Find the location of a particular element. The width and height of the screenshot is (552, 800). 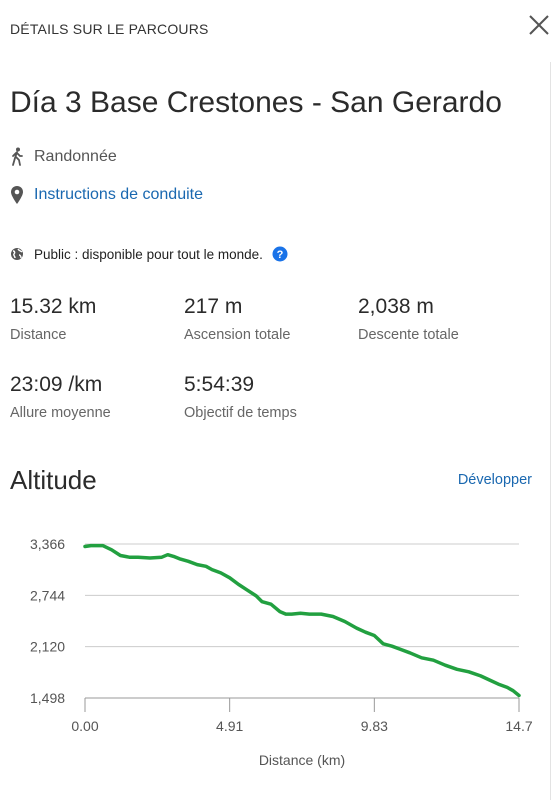

x-tick-label: 9.83 is located at coordinates (374, 726).